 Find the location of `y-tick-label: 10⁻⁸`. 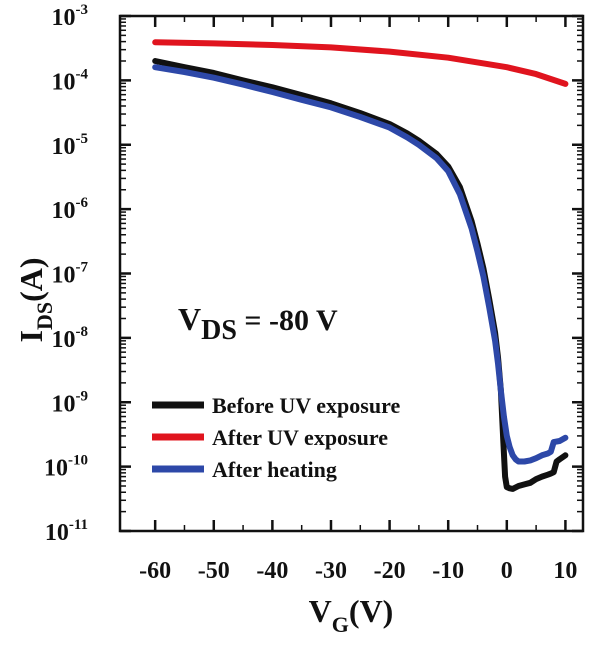

y-tick-label: 10⁻⁸ is located at coordinates (70, 338).